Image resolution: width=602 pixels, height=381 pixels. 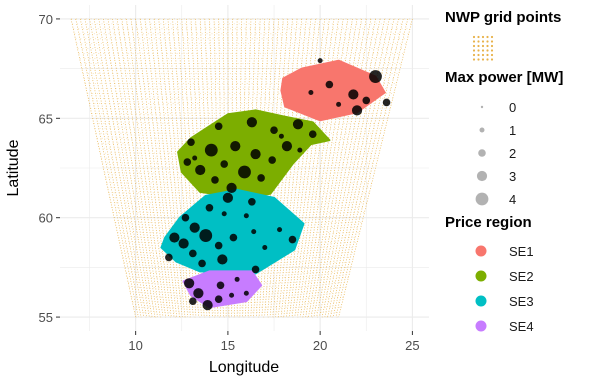 What do you see at coordinates (512, 107) in the screenshot?
I see `legend-size-label: 0` at bounding box center [512, 107].